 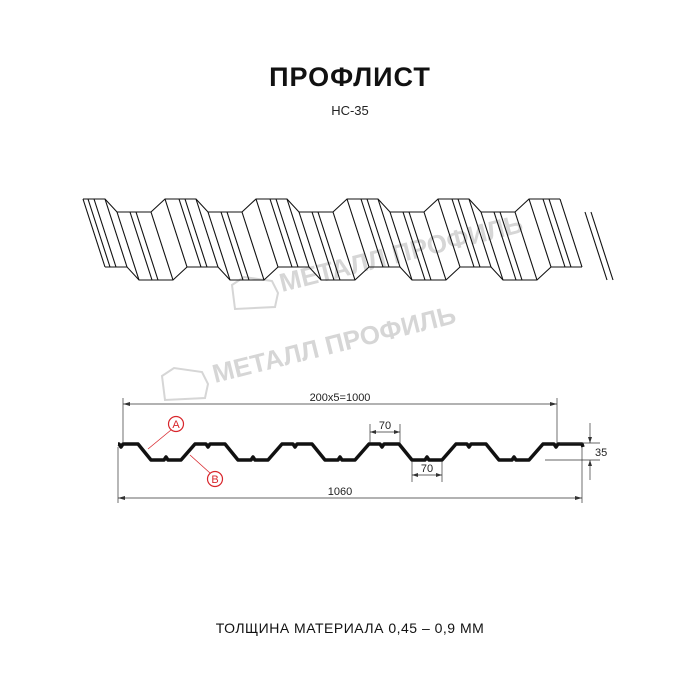 I want to click on dimension-arrows, so click(x=355, y=451).